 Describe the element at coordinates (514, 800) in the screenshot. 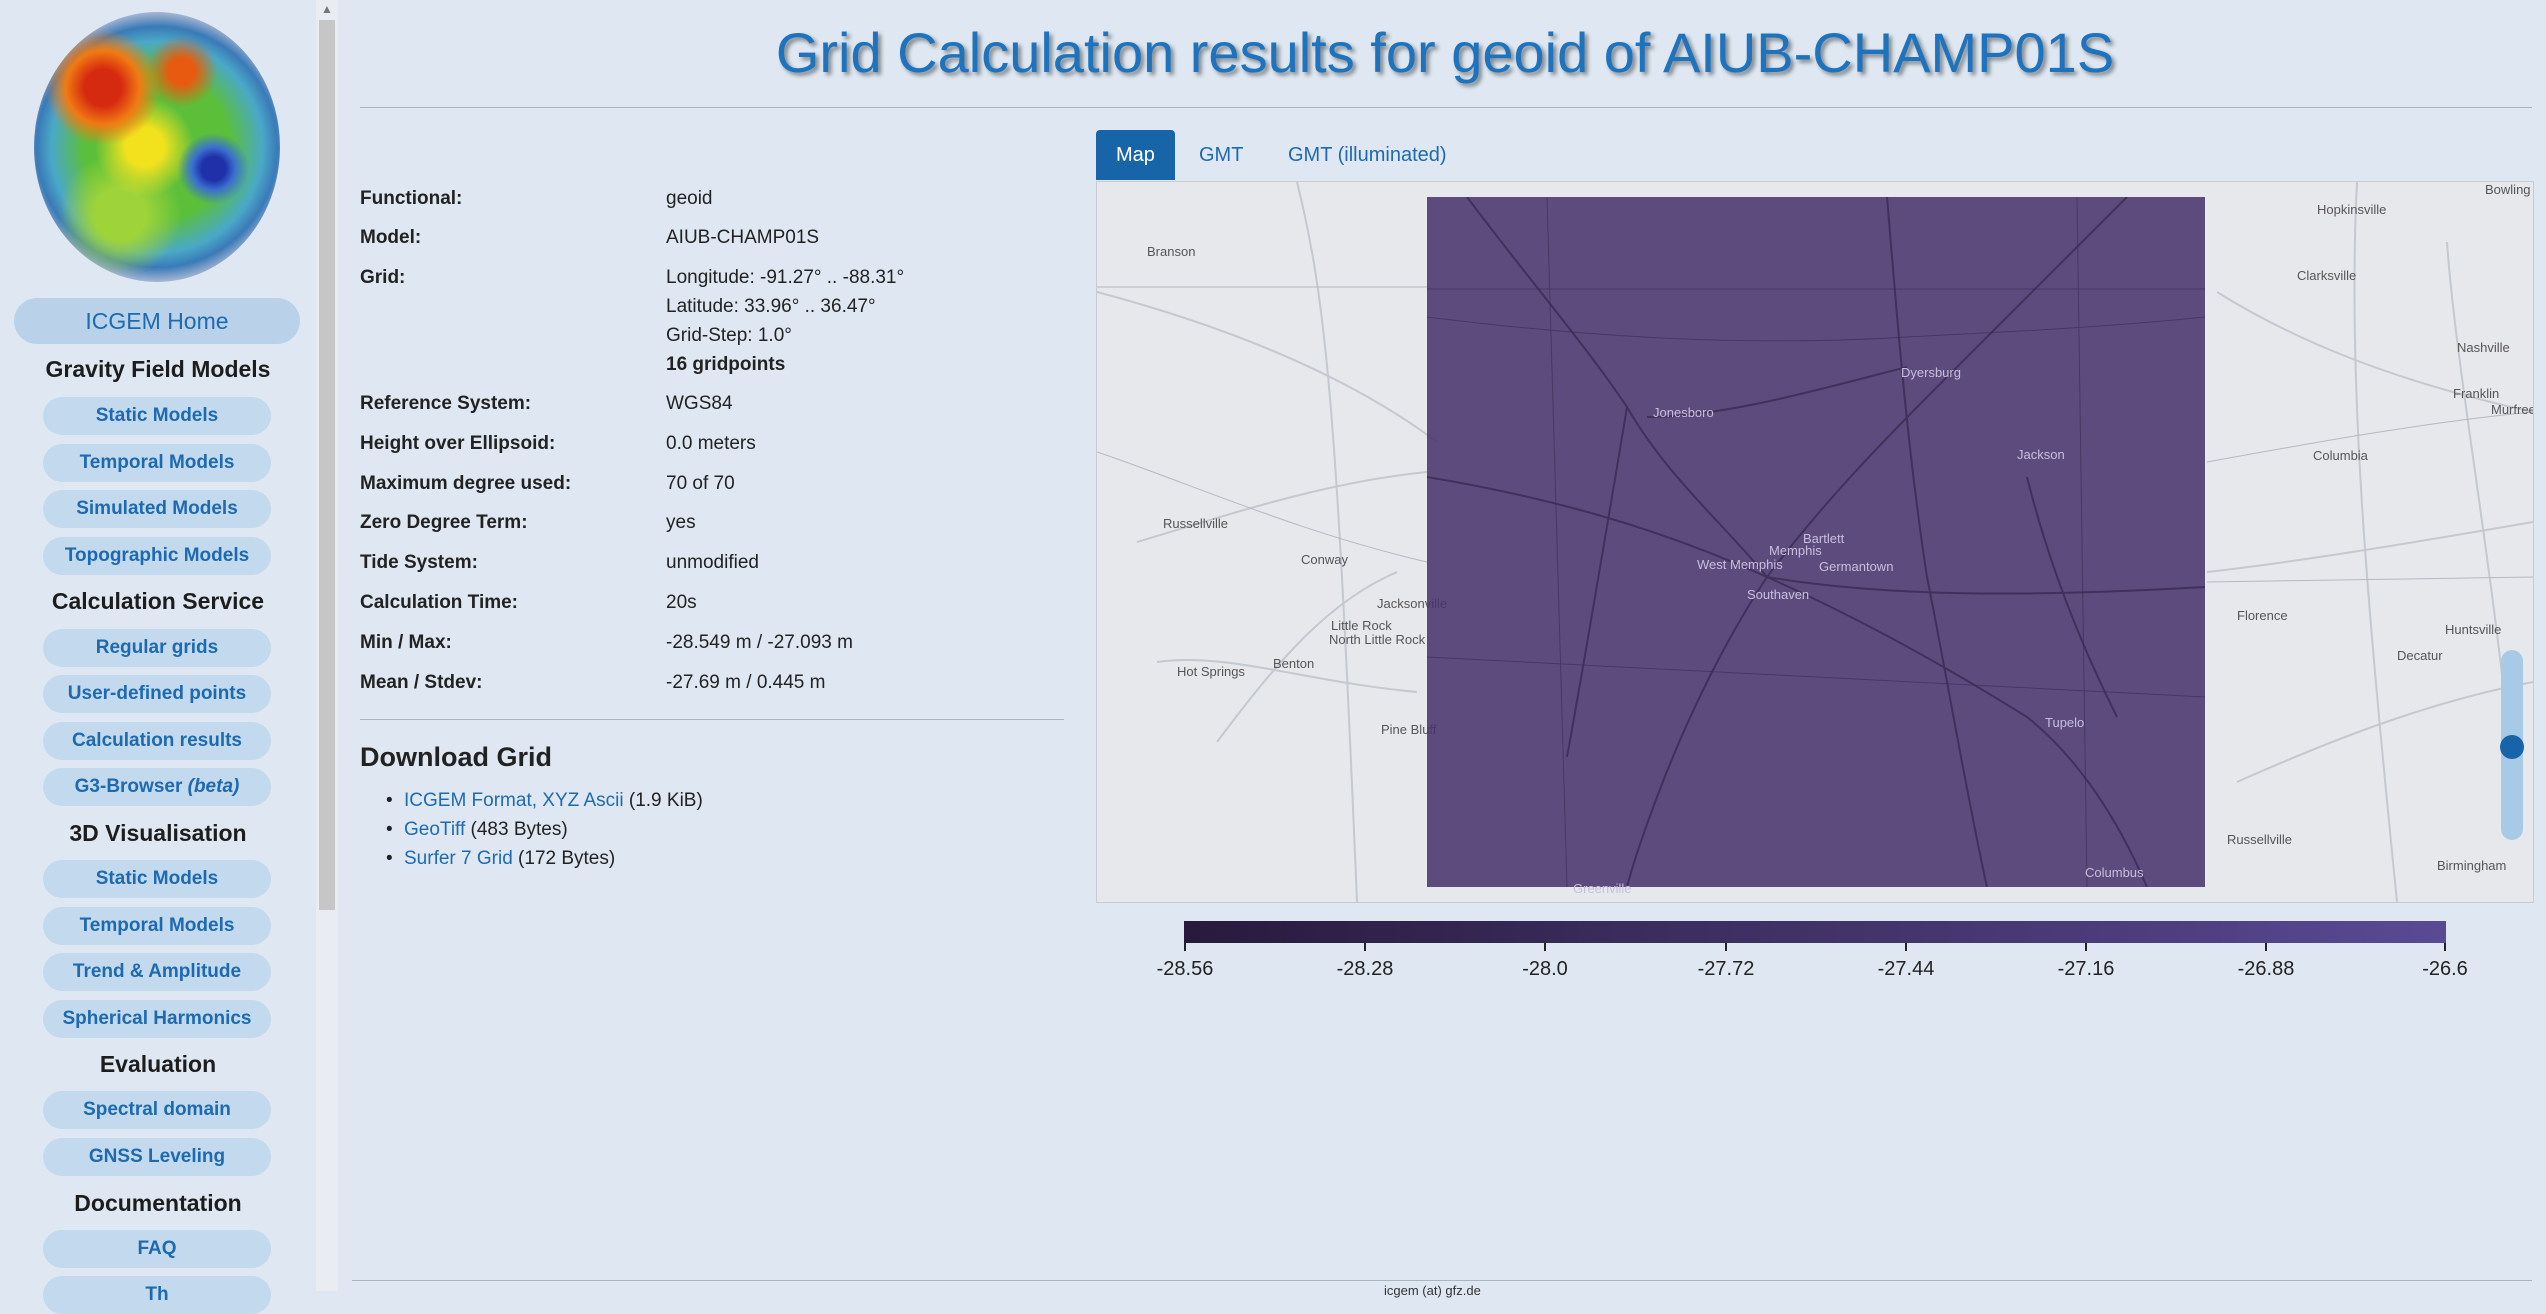

I see `download-xyz-link: ICGEM Format, XYZ Ascii` at that location.